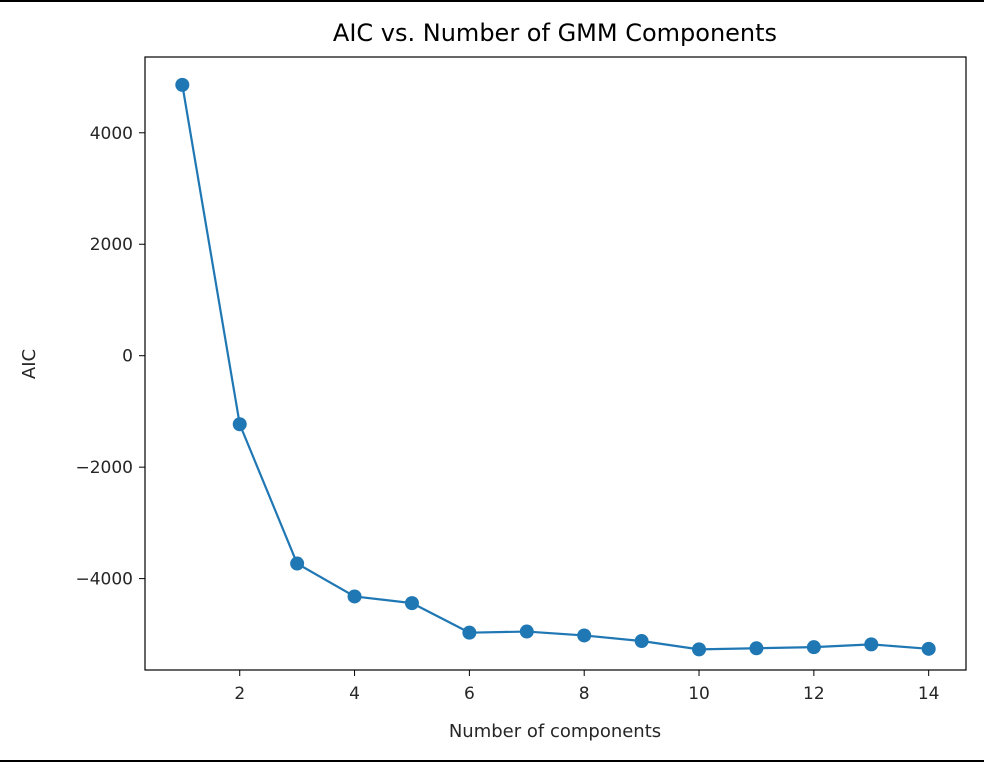 Image resolution: width=984 pixels, height=762 pixels. Describe the element at coordinates (29, 364) in the screenshot. I see `y-axis-label: AIC` at that location.